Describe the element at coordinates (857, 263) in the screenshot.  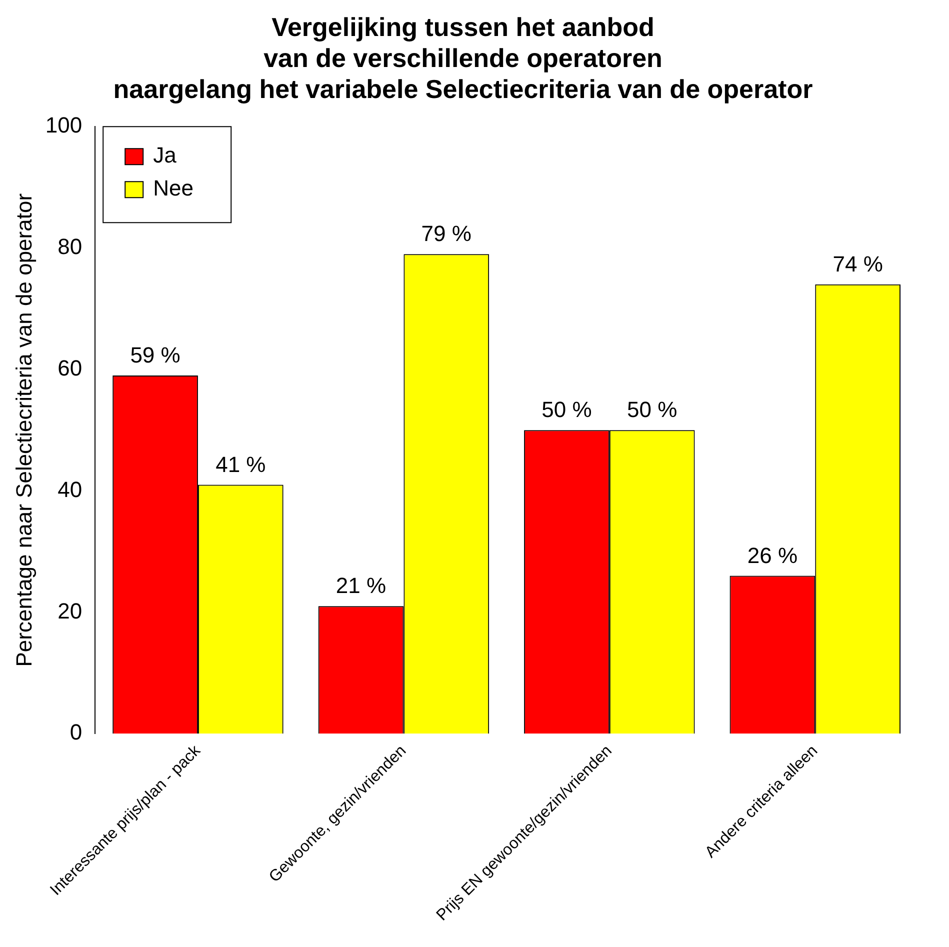
I see `data-label: 74 %` at that location.